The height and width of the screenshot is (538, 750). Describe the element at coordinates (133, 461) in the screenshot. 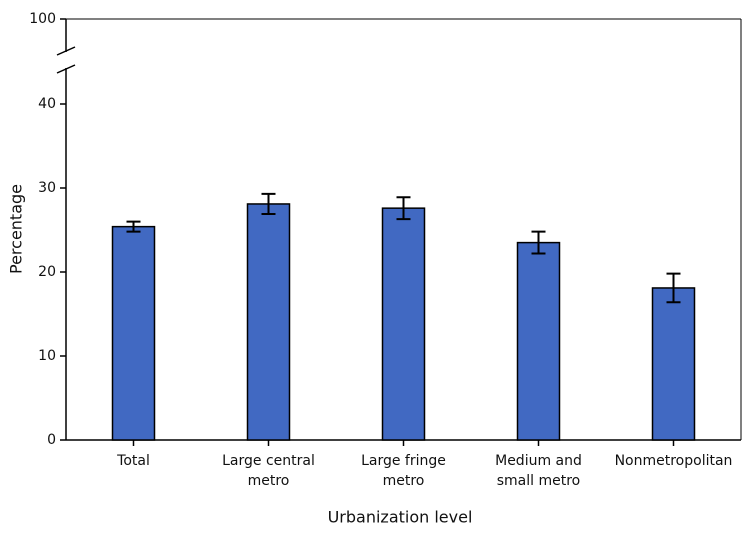

I see `x-tick-label: Total` at that location.